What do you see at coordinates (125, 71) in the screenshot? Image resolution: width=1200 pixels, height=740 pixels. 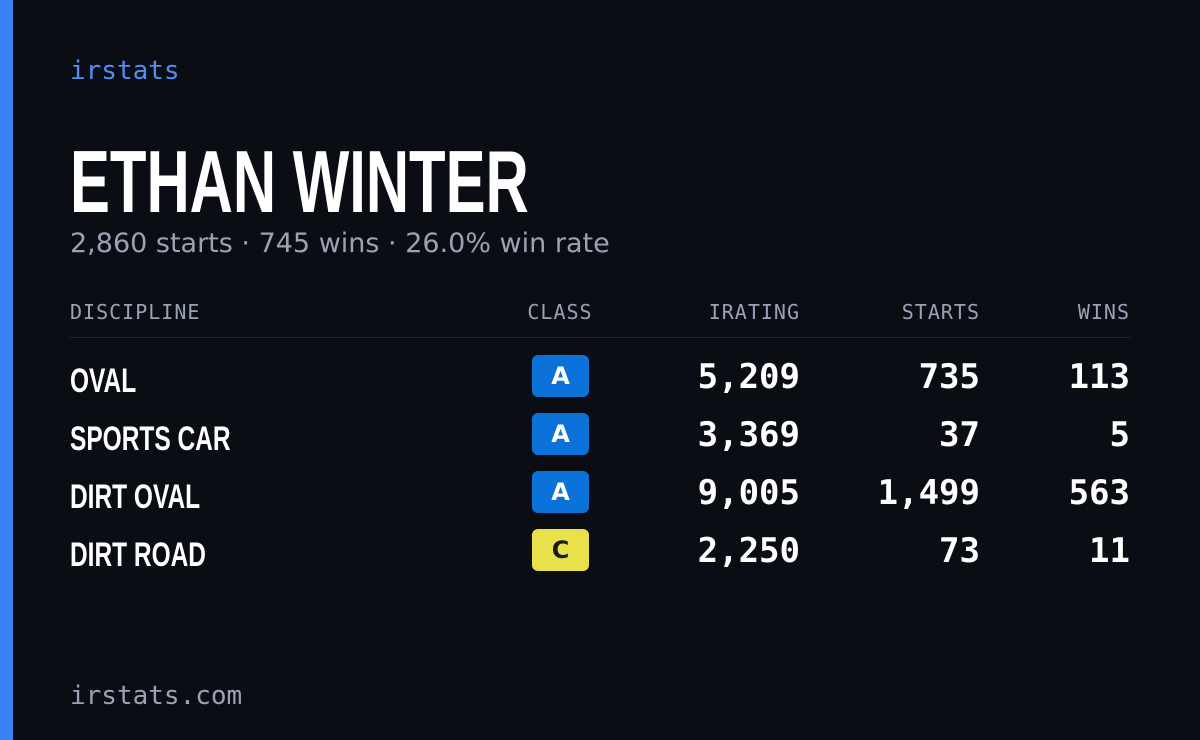 I see `brand: irstats` at bounding box center [125, 71].